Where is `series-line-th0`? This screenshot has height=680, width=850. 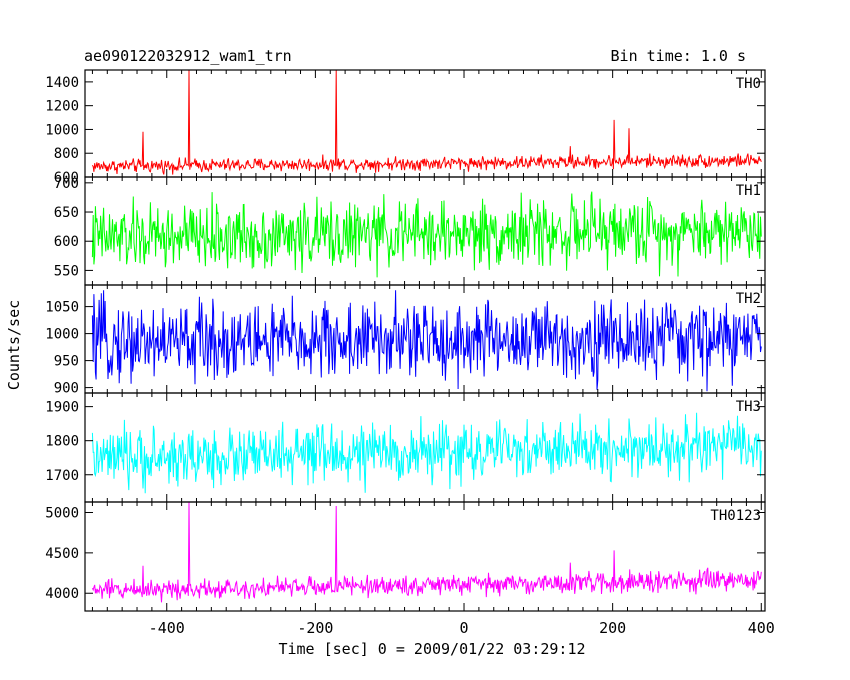 series-line-th0 is located at coordinates (426, 122).